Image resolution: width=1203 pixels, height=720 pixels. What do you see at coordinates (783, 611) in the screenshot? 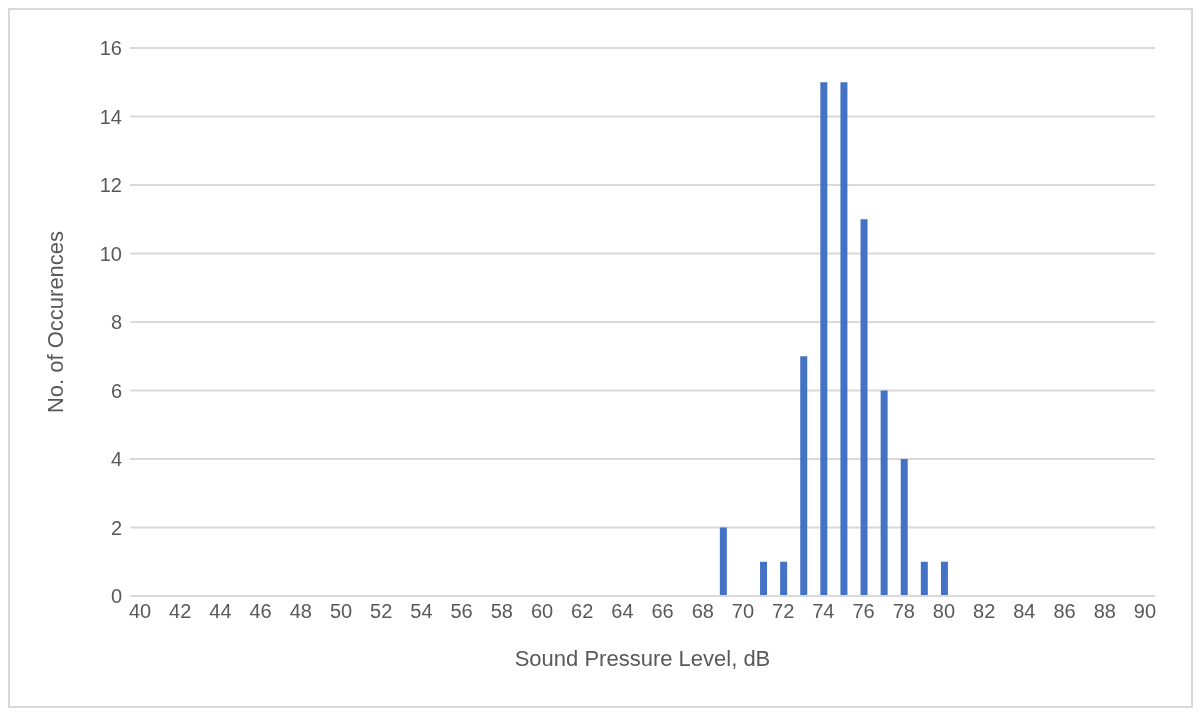
I see `x-tick-label: 72` at bounding box center [783, 611].